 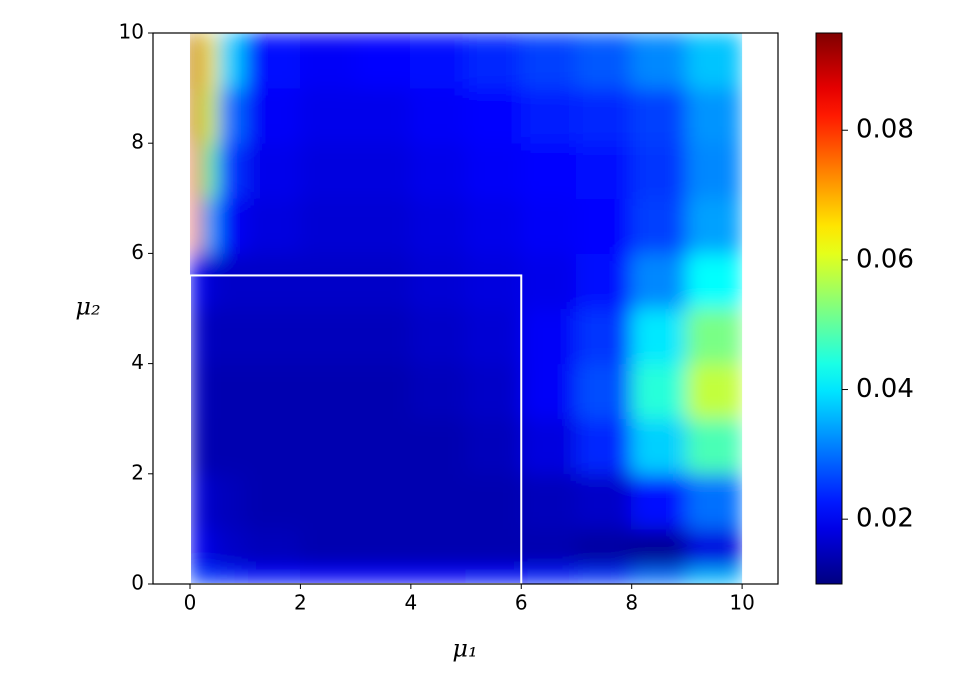 I want to click on y-tick-label: 0, so click(x=137, y=583).